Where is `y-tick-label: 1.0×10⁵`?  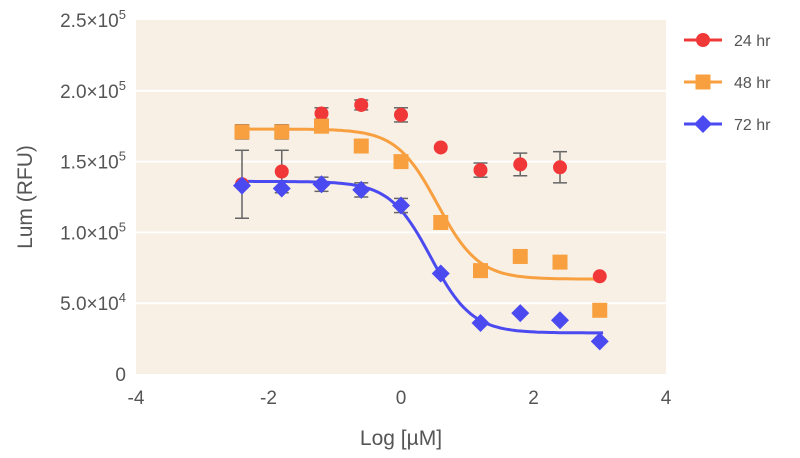 y-tick-label: 1.0×10⁵ is located at coordinates (93, 231).